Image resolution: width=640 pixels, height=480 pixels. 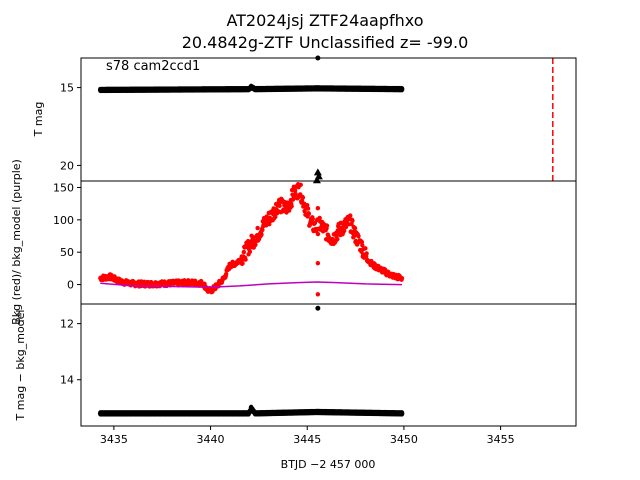 What do you see at coordinates (67, 324) in the screenshot?
I see `bot-ytick-label: 12` at bounding box center [67, 324].